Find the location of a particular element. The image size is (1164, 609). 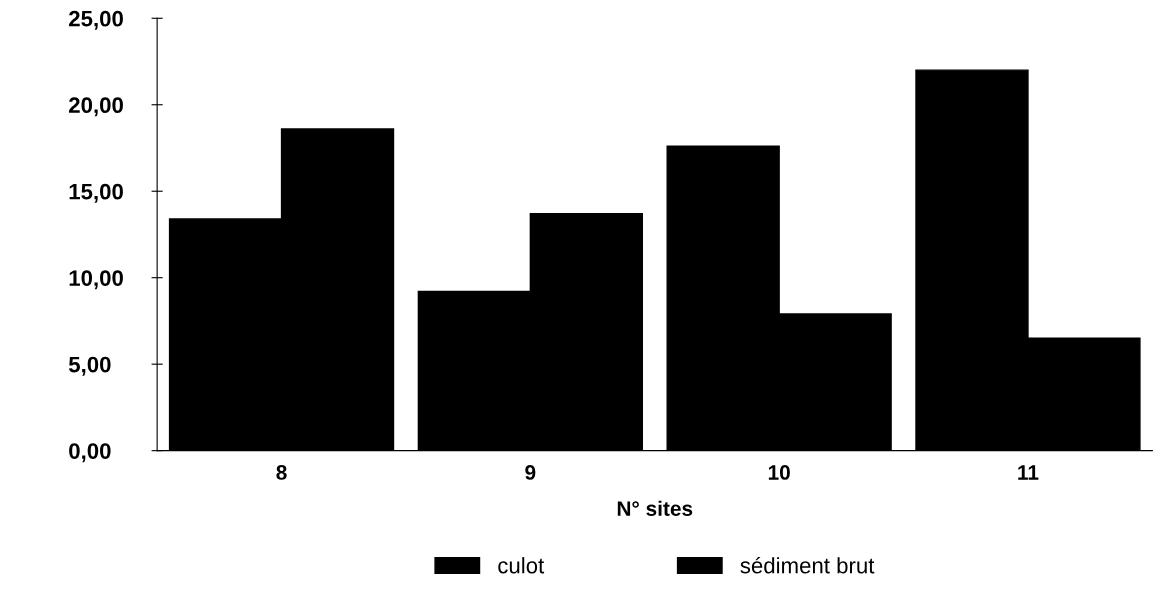

y-tick-label: 10,00 is located at coordinates (96, 280).